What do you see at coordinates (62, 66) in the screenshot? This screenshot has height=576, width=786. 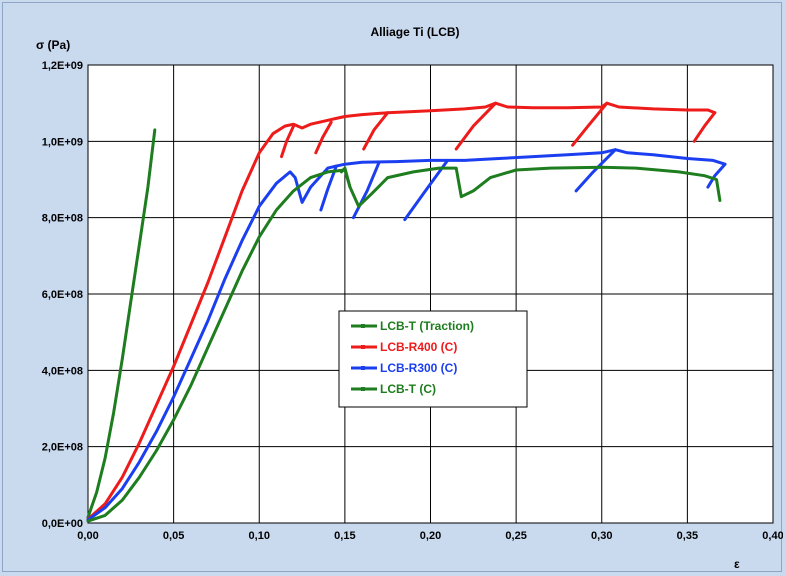 I see `y-tick-label: 1,2E+09` at bounding box center [62, 66].